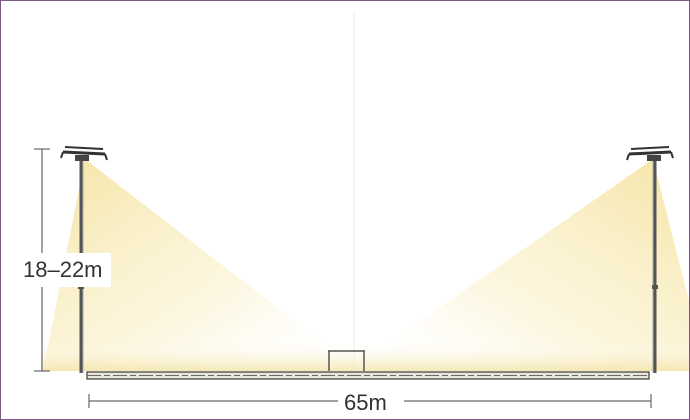 Image resolution: width=690 pixels, height=420 pixels. I want to click on width-label-bg, so click(371, 403).